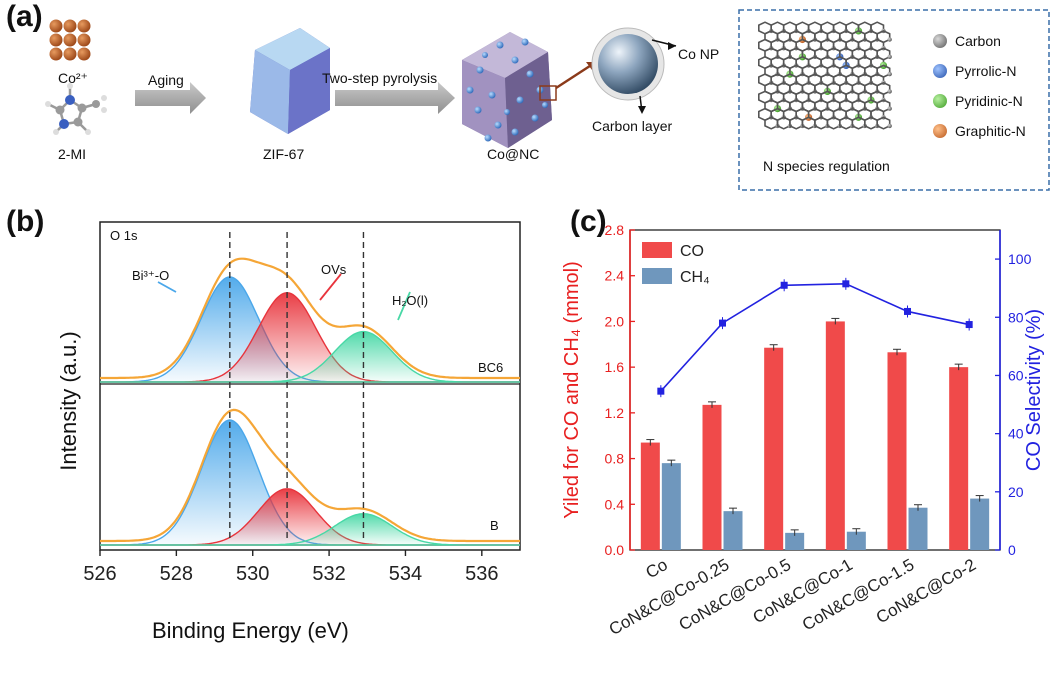 This screenshot has height=674, width=1052. Describe the element at coordinates (494, 525) in the screenshot. I see `sample-b-label: B` at that location.